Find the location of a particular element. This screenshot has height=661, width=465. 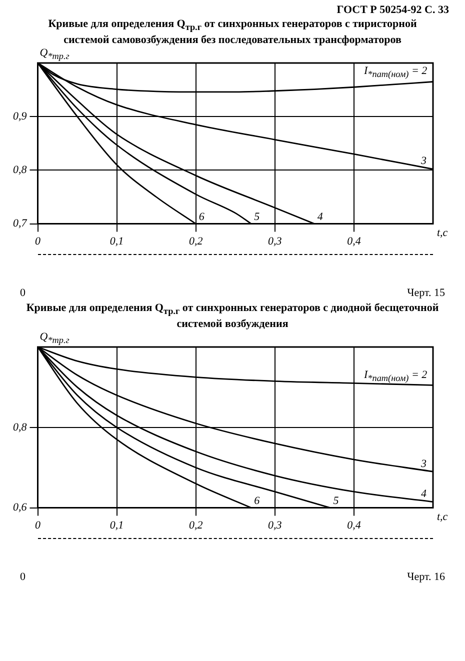

y-tick-label: 0,6 is located at coordinates (20, 508).